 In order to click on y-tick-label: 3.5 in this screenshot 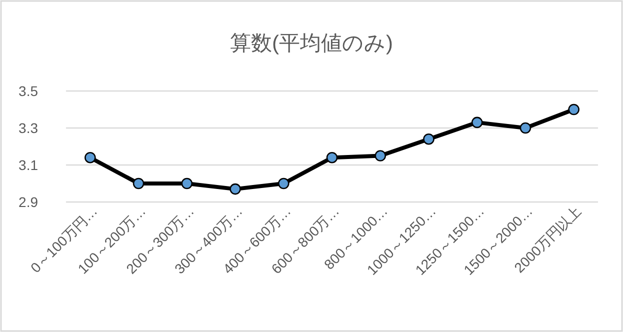, I will do `click(28, 91)`.